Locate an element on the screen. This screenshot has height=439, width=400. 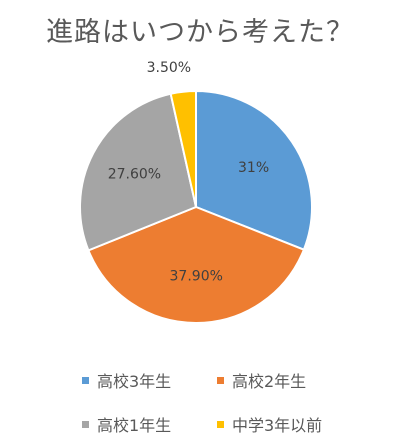
legend-label-middle-school-3-or-earlier: 中学3年以前 is located at coordinates (277, 425).